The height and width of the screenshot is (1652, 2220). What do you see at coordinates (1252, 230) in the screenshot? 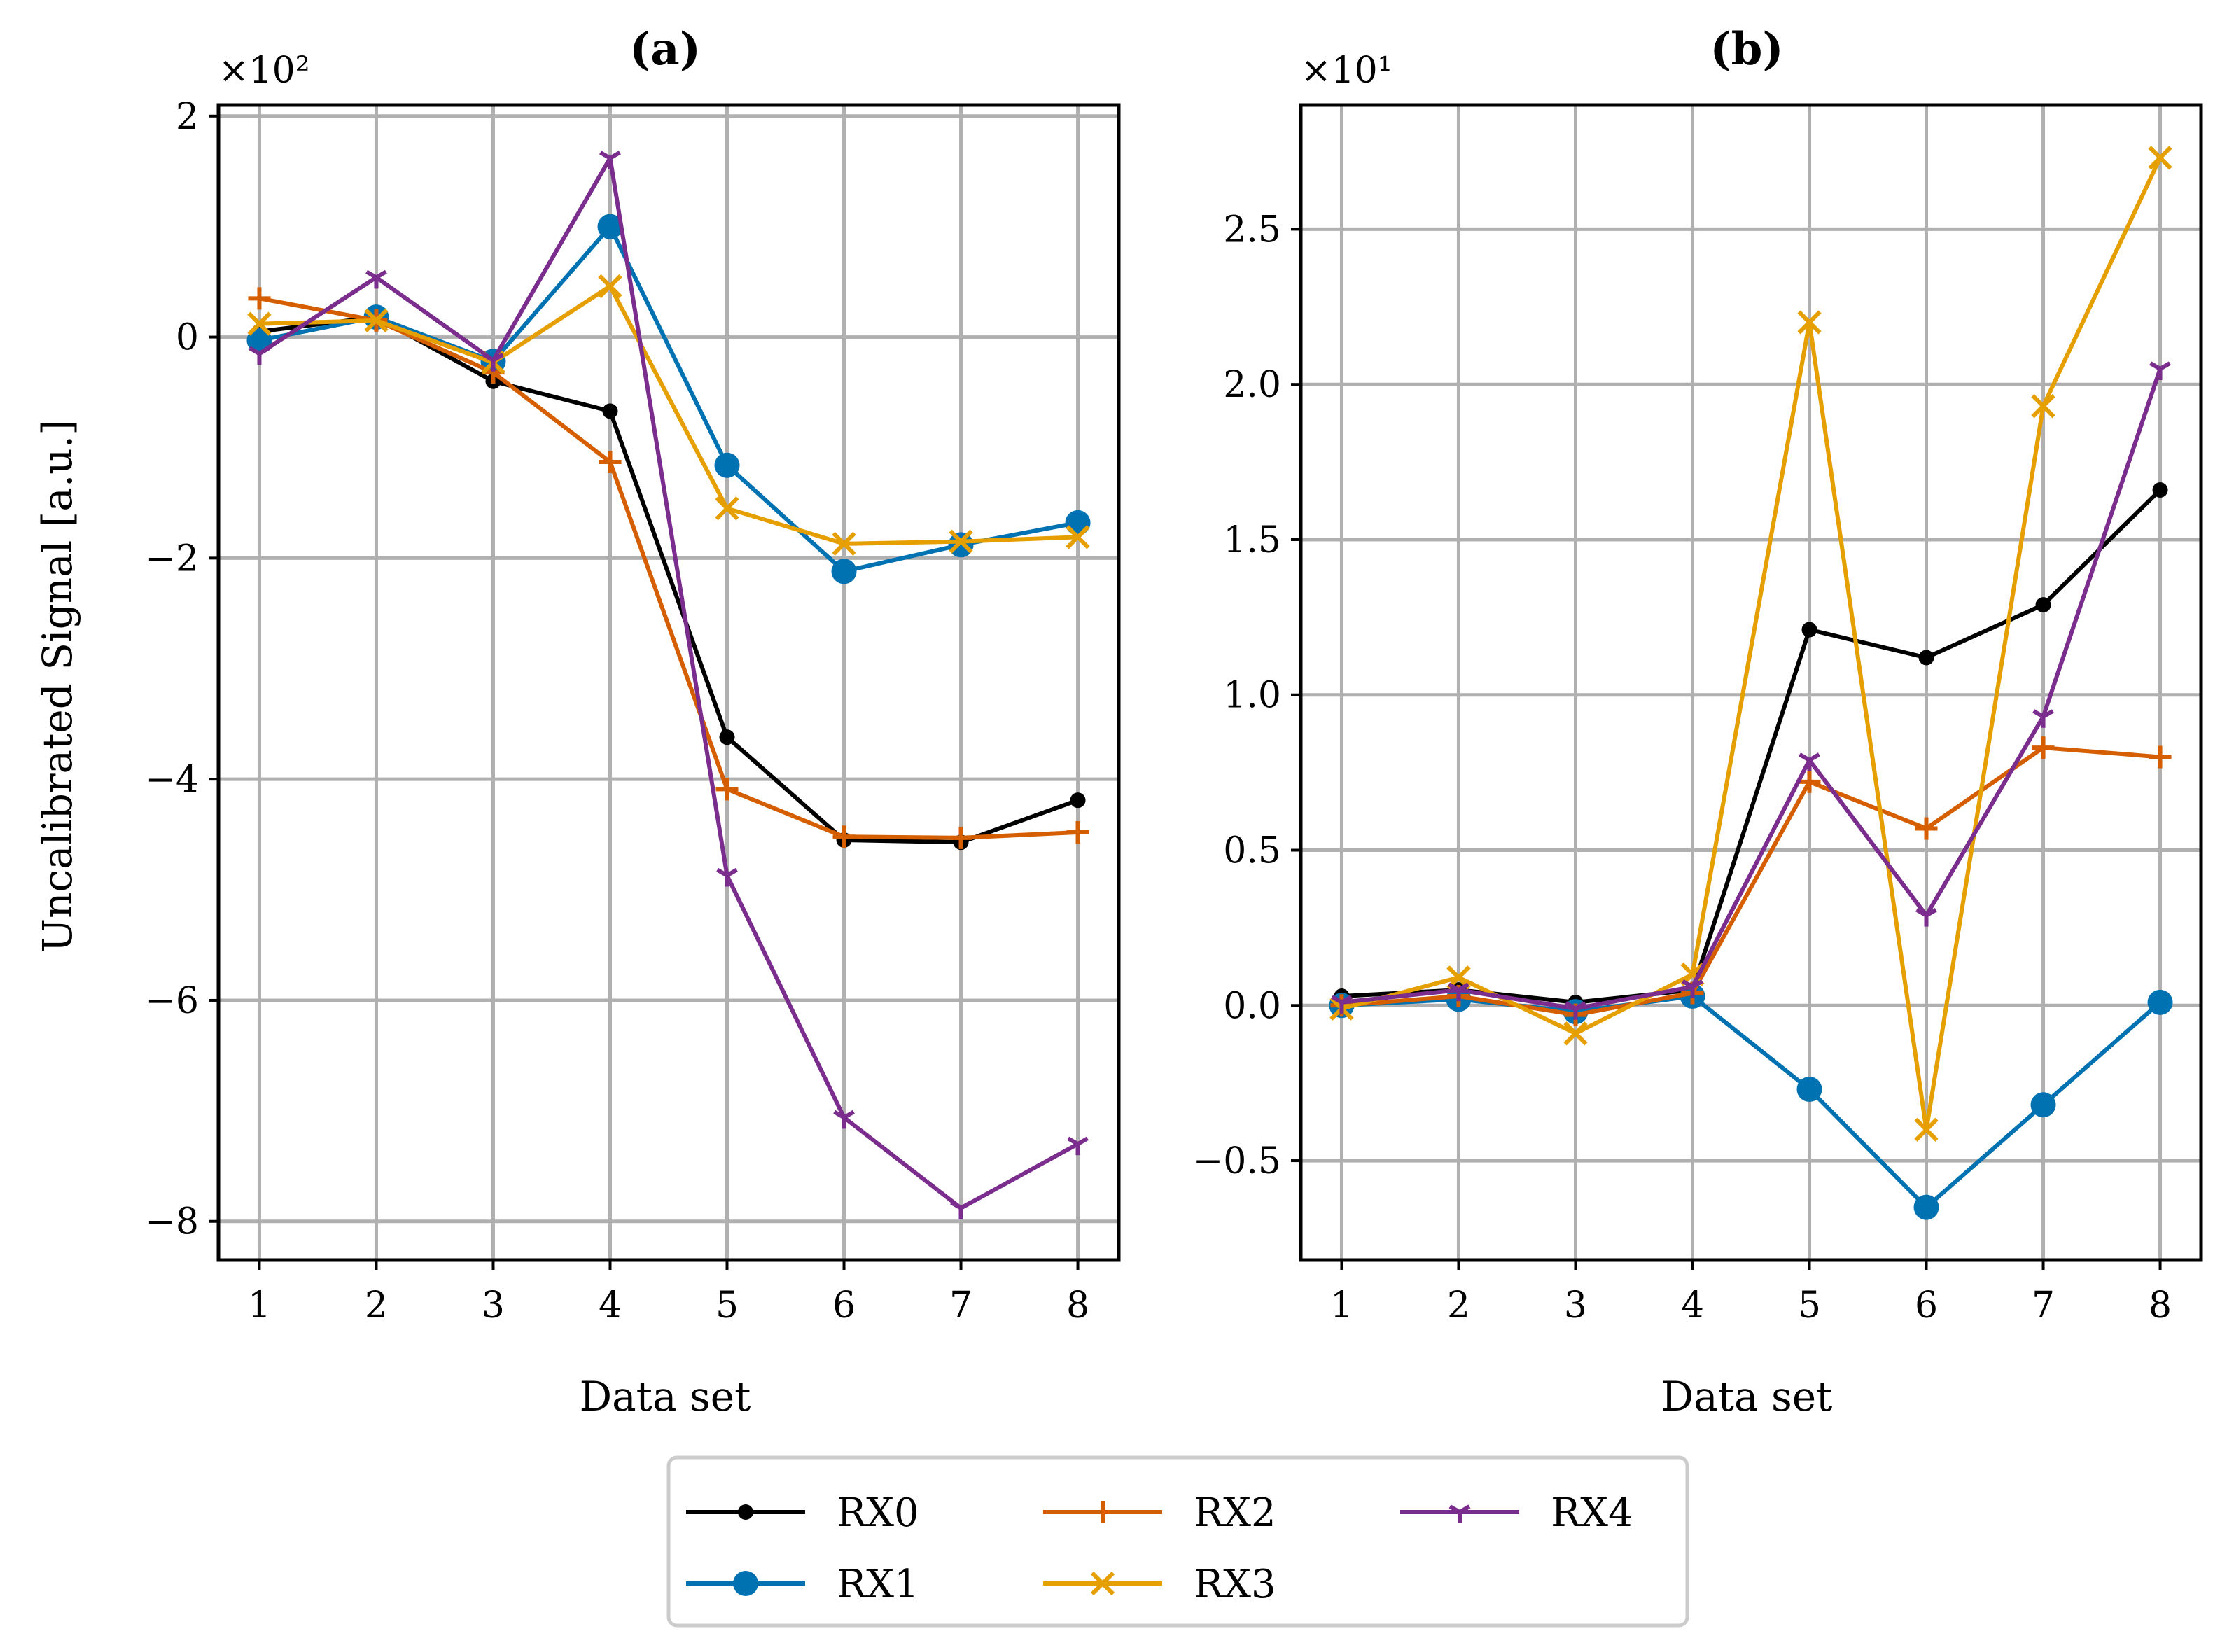
I see `panel-b-ytick-label: 2.5` at bounding box center [1252, 230].